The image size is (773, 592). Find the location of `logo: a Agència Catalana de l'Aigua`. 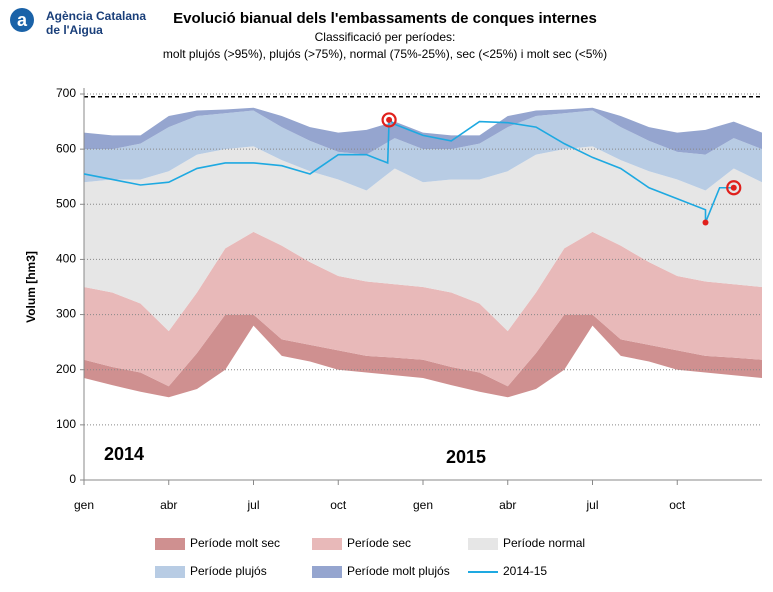

logo: a Agència Catalana de l'Aigua is located at coordinates (75, 22).